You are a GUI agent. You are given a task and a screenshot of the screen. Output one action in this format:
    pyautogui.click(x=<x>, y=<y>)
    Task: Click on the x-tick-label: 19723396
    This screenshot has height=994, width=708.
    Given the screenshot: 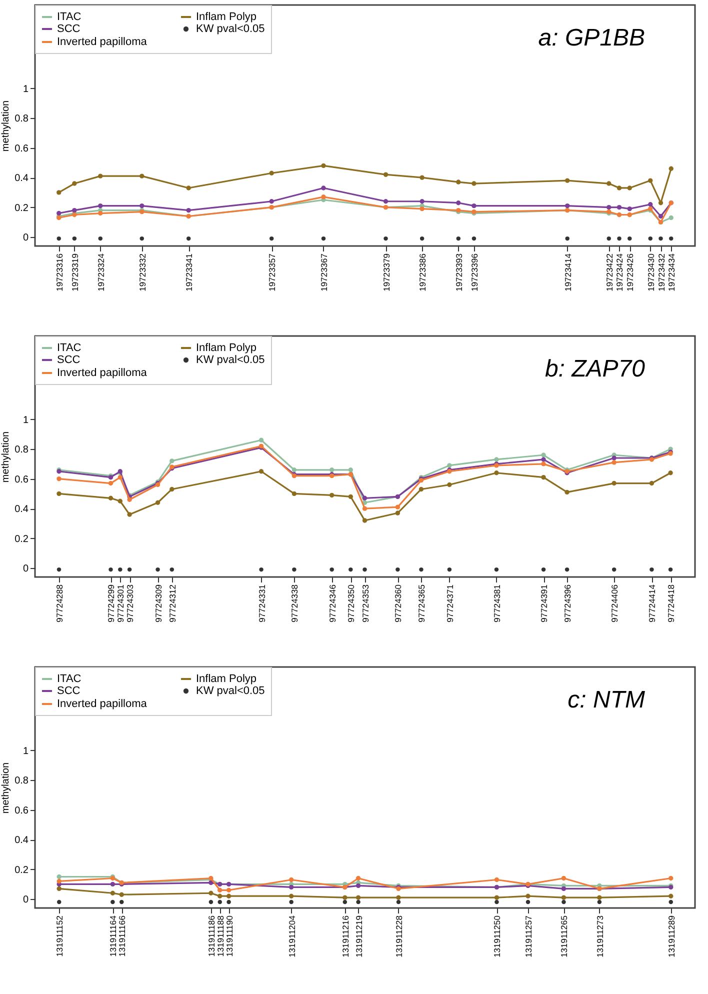 What is the action you would take?
    pyautogui.click(x=474, y=272)
    